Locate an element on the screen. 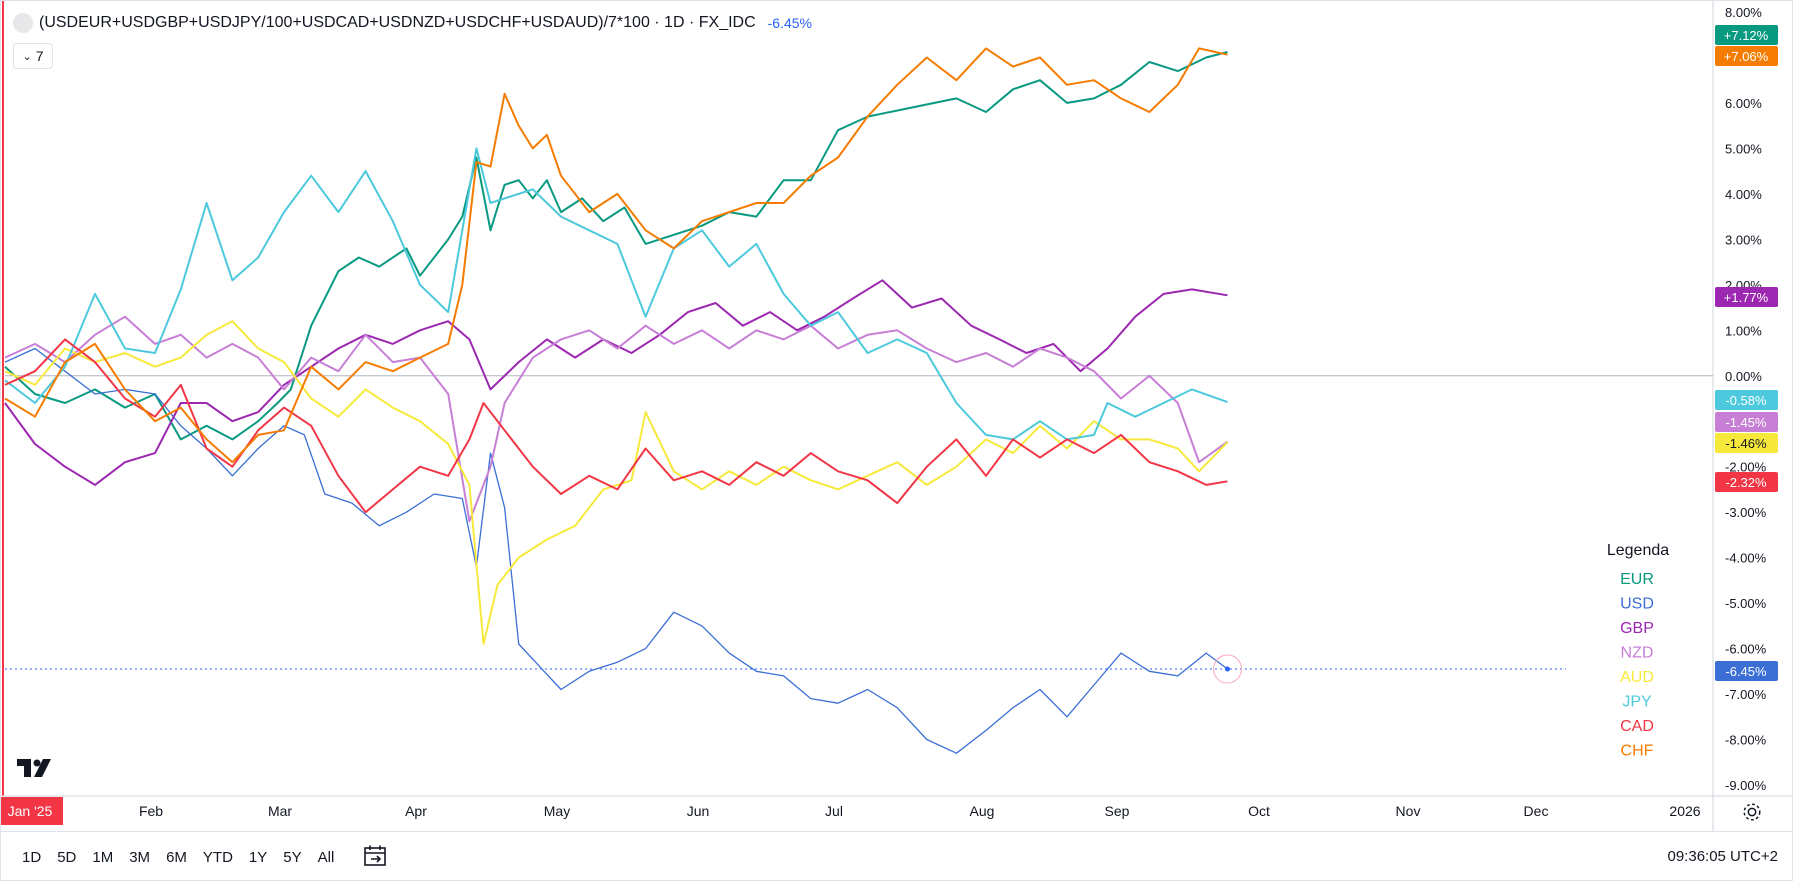 The width and height of the screenshot is (1793, 882). last-value-label: -1.46% is located at coordinates (1746, 443).